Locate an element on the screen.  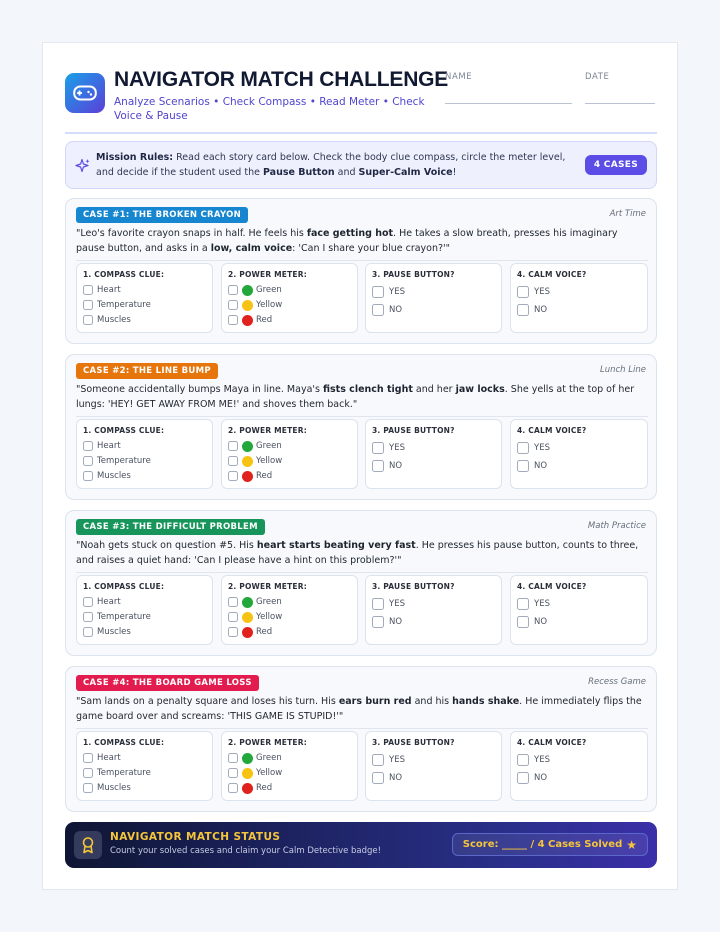
score-field: Score: _____ / 4 Cases Solved ★ is located at coordinates (549, 844).